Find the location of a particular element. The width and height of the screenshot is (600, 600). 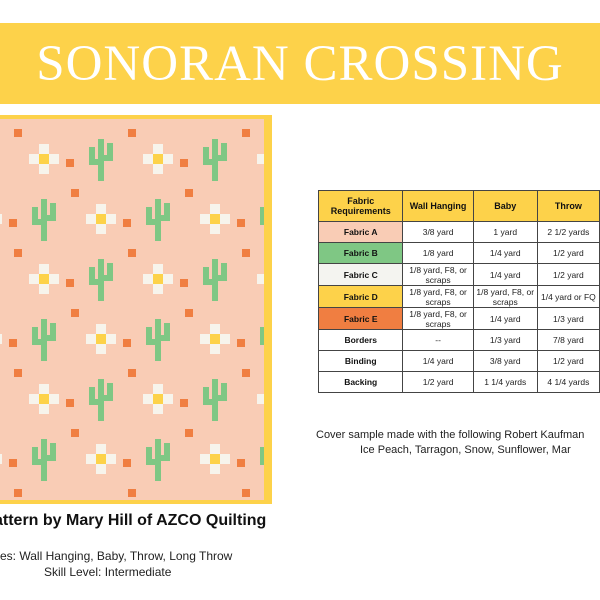

table-row: Binding 1/4 yard 3/8 yard 1/2 yard is located at coordinates (458, 361).